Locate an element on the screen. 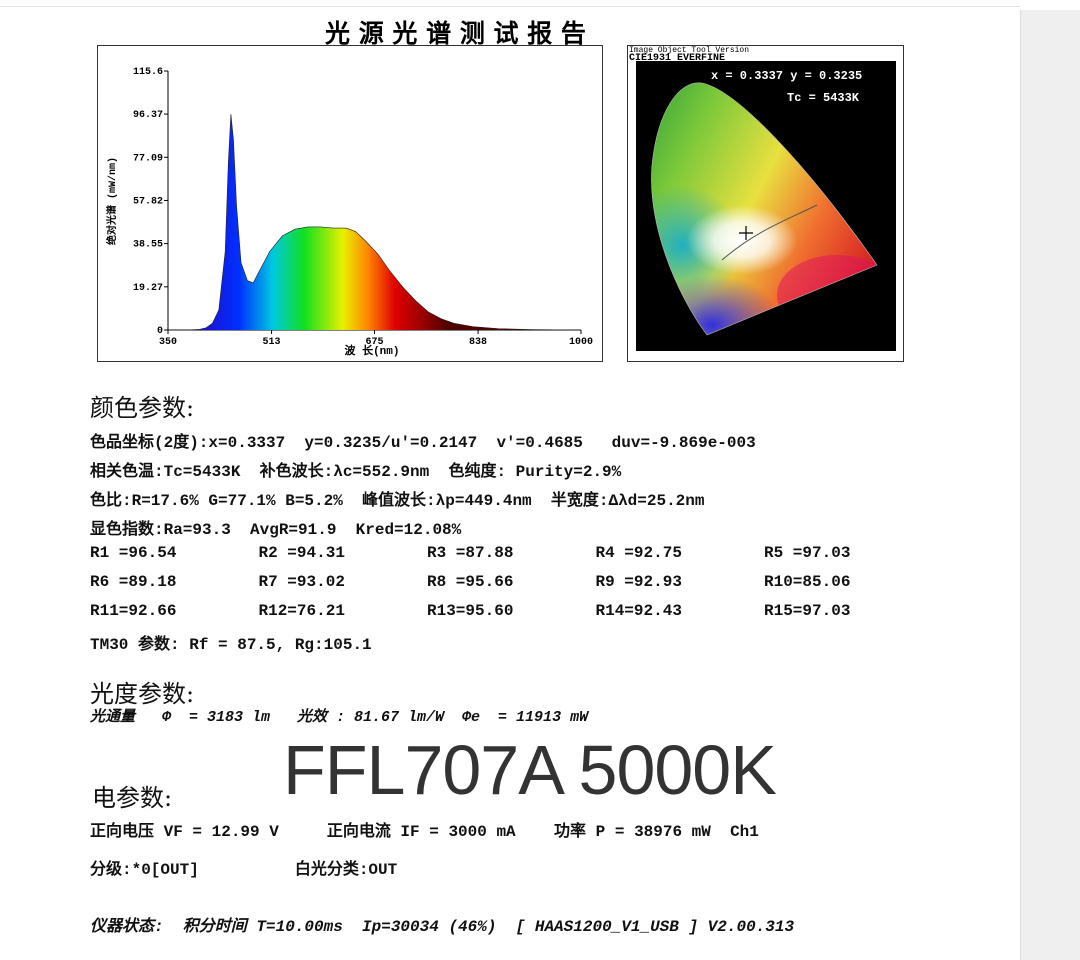 This screenshot has height=960, width=1080. photometric-heading: 光度参数: is located at coordinates (142, 694).